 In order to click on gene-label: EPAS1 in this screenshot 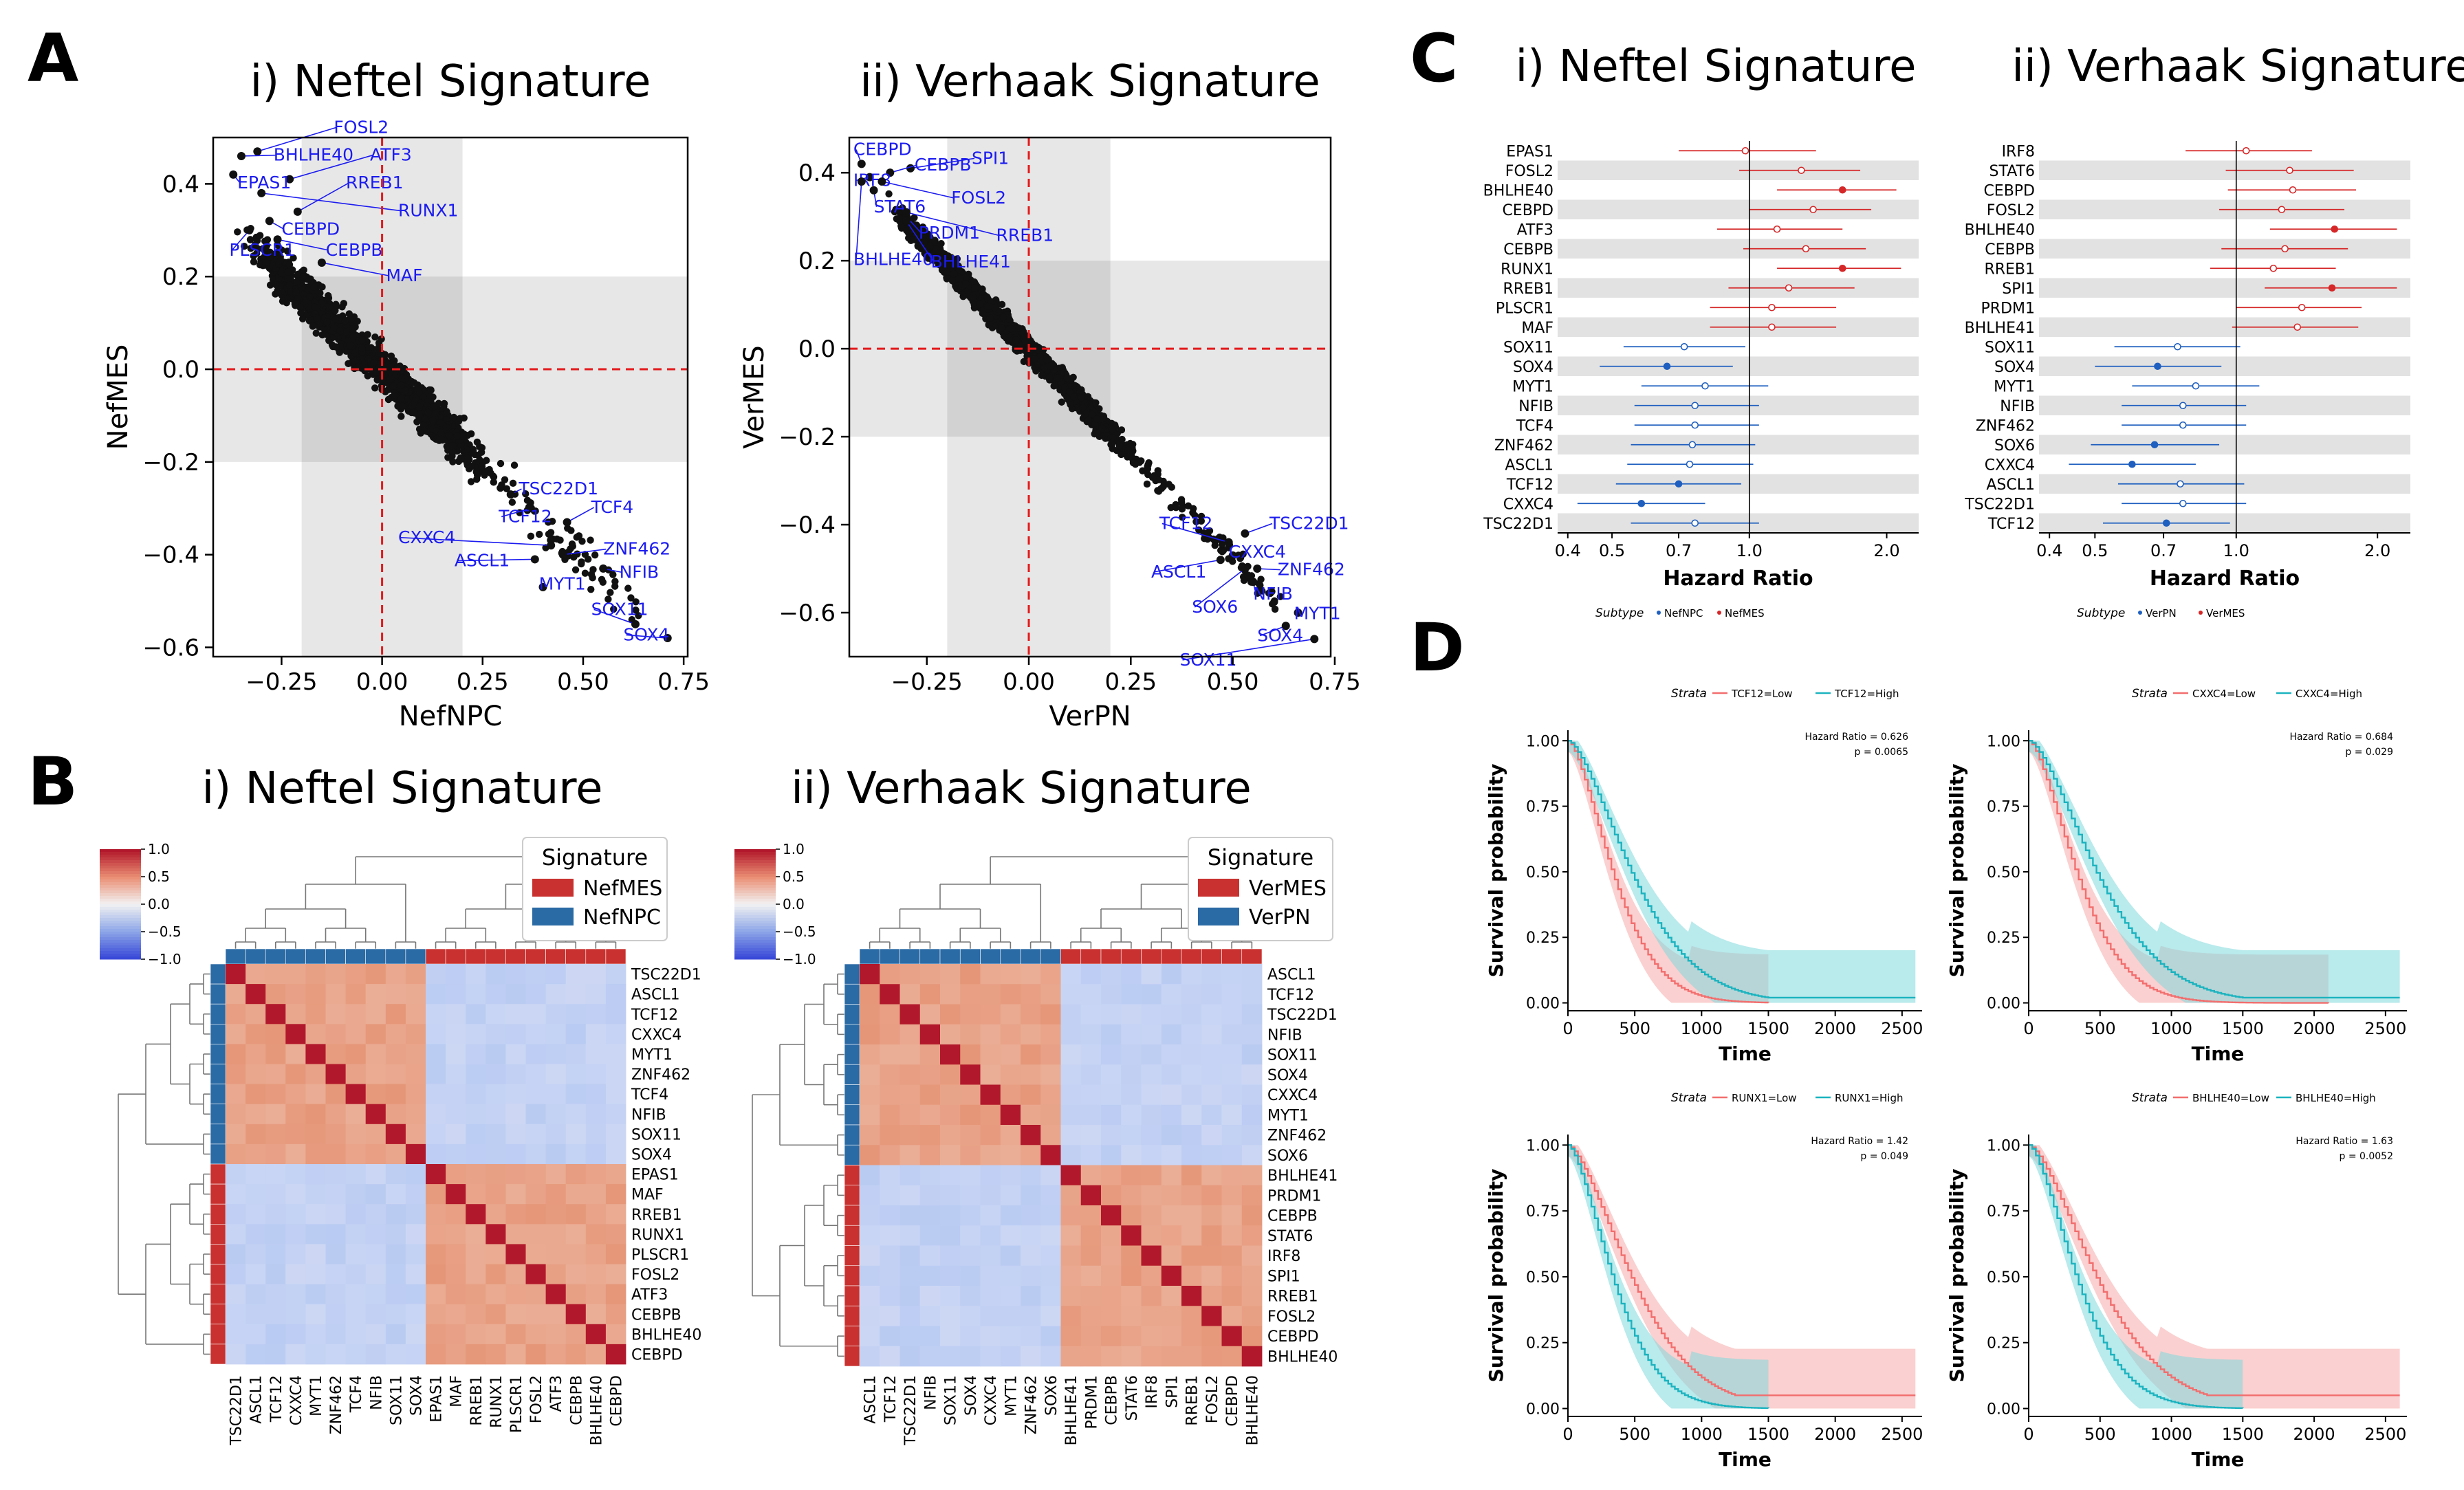, I will do `click(264, 183)`.